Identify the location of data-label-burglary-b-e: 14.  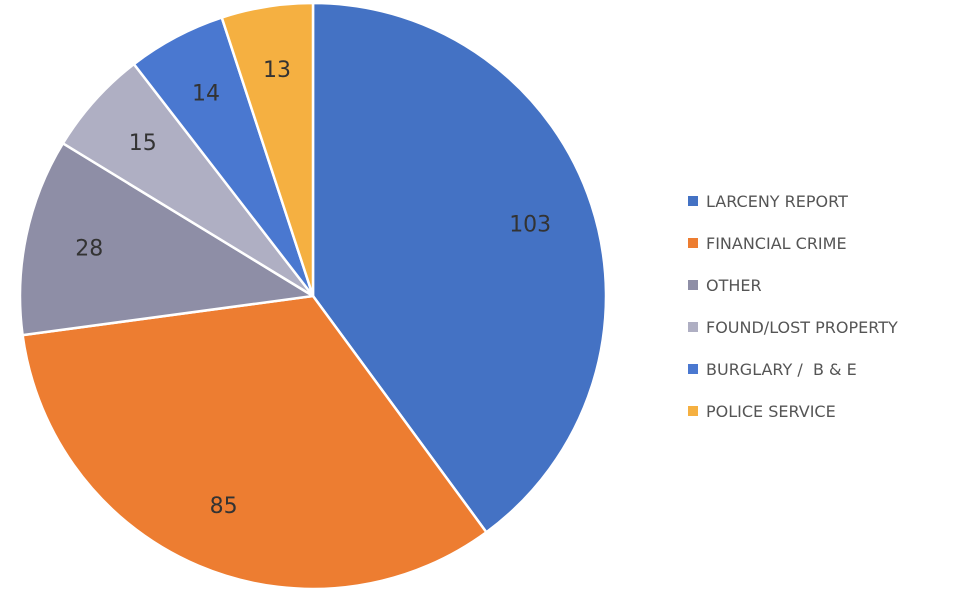
(206, 94).